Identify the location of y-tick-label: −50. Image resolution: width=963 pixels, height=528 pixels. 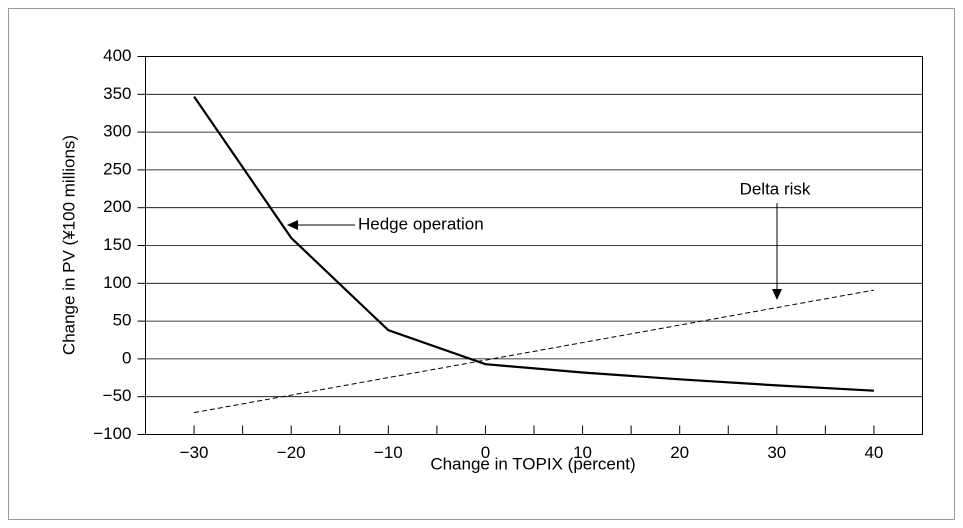
(117, 395).